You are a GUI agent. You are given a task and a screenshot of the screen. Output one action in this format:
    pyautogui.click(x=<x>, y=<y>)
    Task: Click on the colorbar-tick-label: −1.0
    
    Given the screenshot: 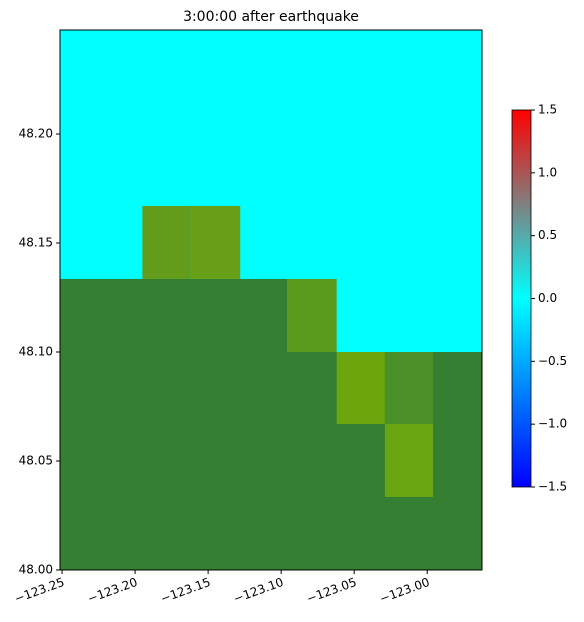 What is the action you would take?
    pyautogui.click(x=552, y=424)
    